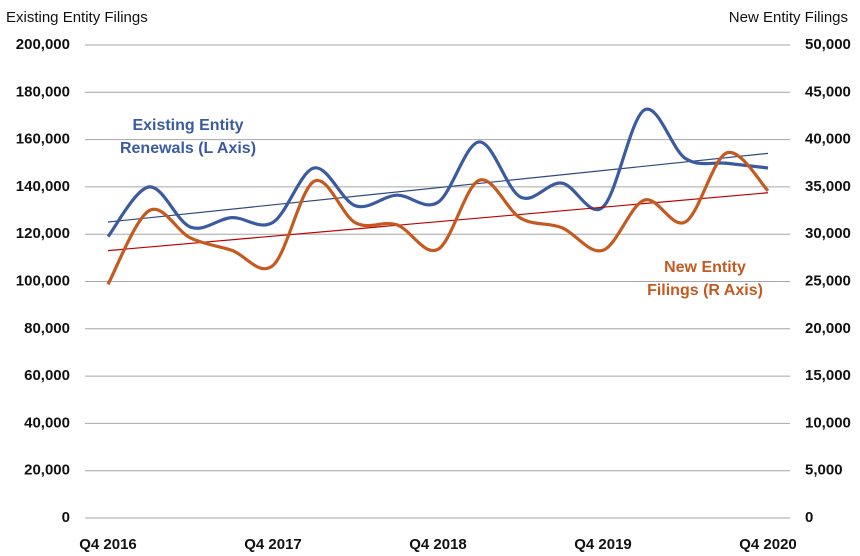 The width and height of the screenshot is (860, 556). I want to click on y-tick-label: 180,000, so click(43, 91).